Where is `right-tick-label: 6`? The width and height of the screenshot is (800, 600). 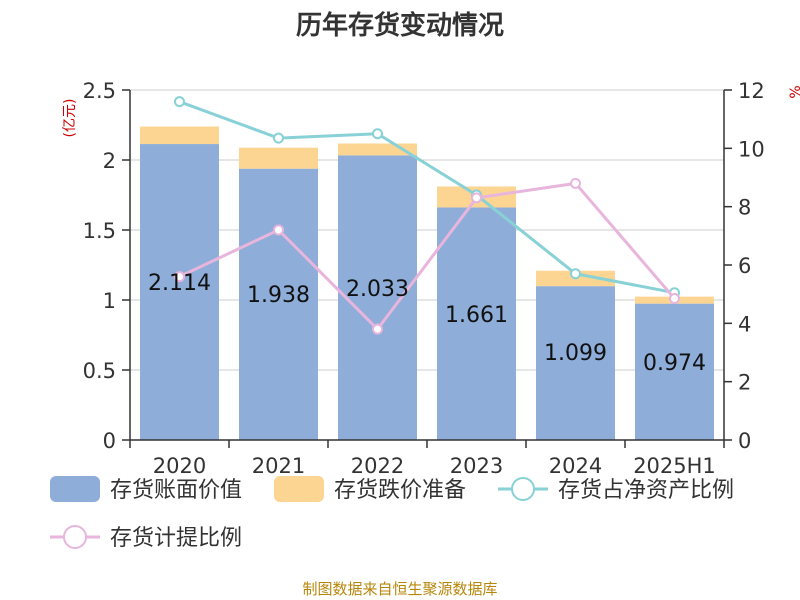 right-tick-label: 6 is located at coordinates (744, 266).